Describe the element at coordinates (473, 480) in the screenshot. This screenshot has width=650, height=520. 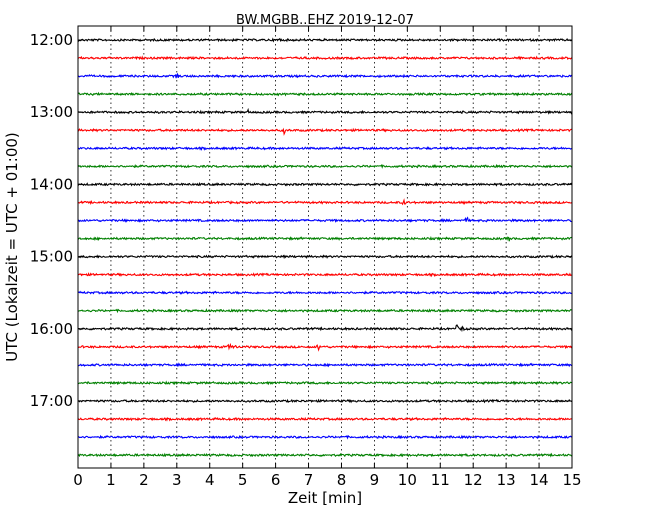
I see `x-tick-label: 12` at that location.